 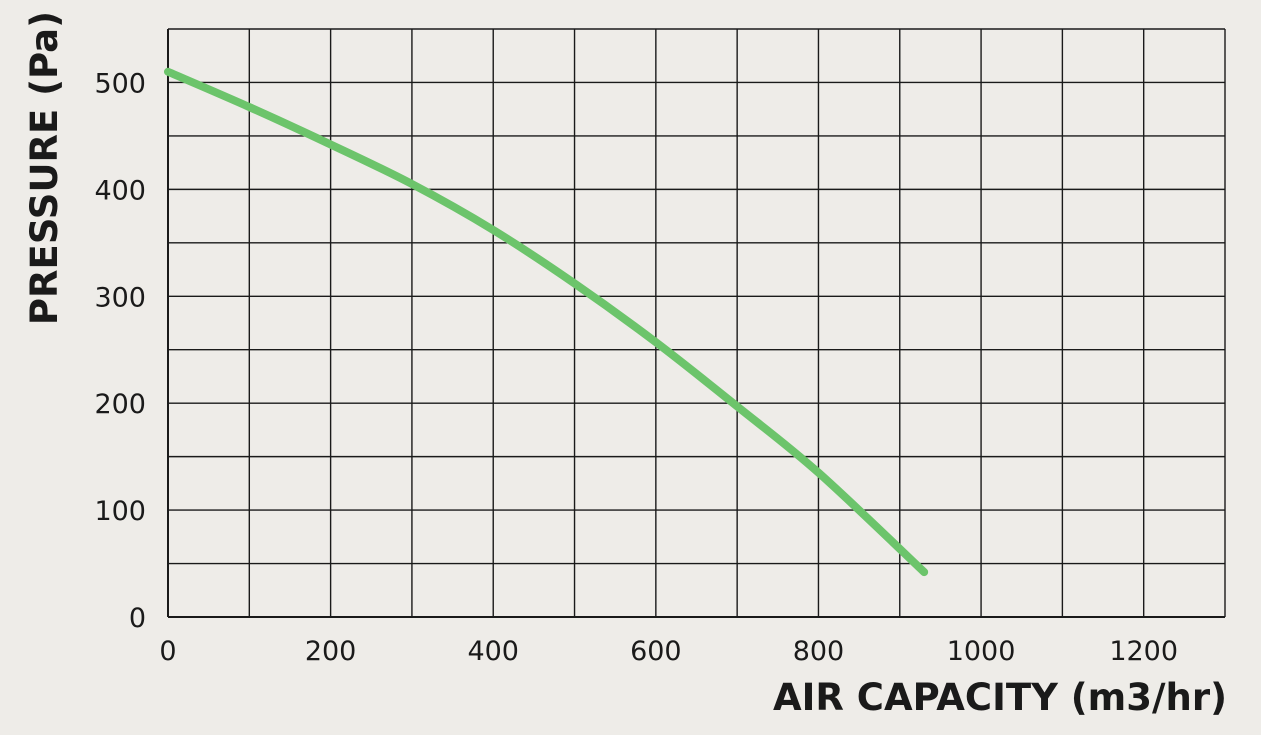 What do you see at coordinates (331, 651) in the screenshot?
I see `x-tick-label: 200` at bounding box center [331, 651].